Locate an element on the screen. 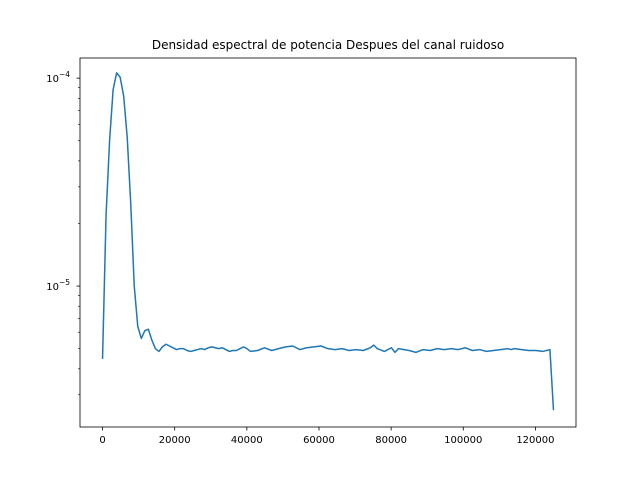 The height and width of the screenshot is (480, 640). x-axis: 0 20000 40000 60000 80000 100000 120000 is located at coordinates (327, 436).